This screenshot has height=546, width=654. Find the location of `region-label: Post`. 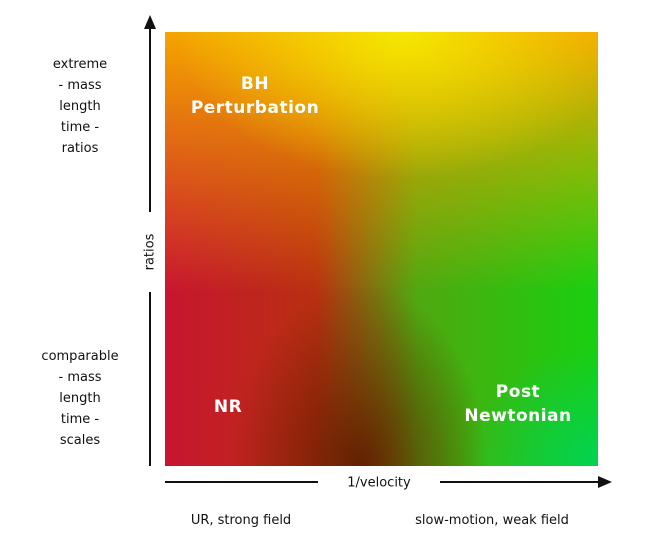

region-label: Post is located at coordinates (518, 392).